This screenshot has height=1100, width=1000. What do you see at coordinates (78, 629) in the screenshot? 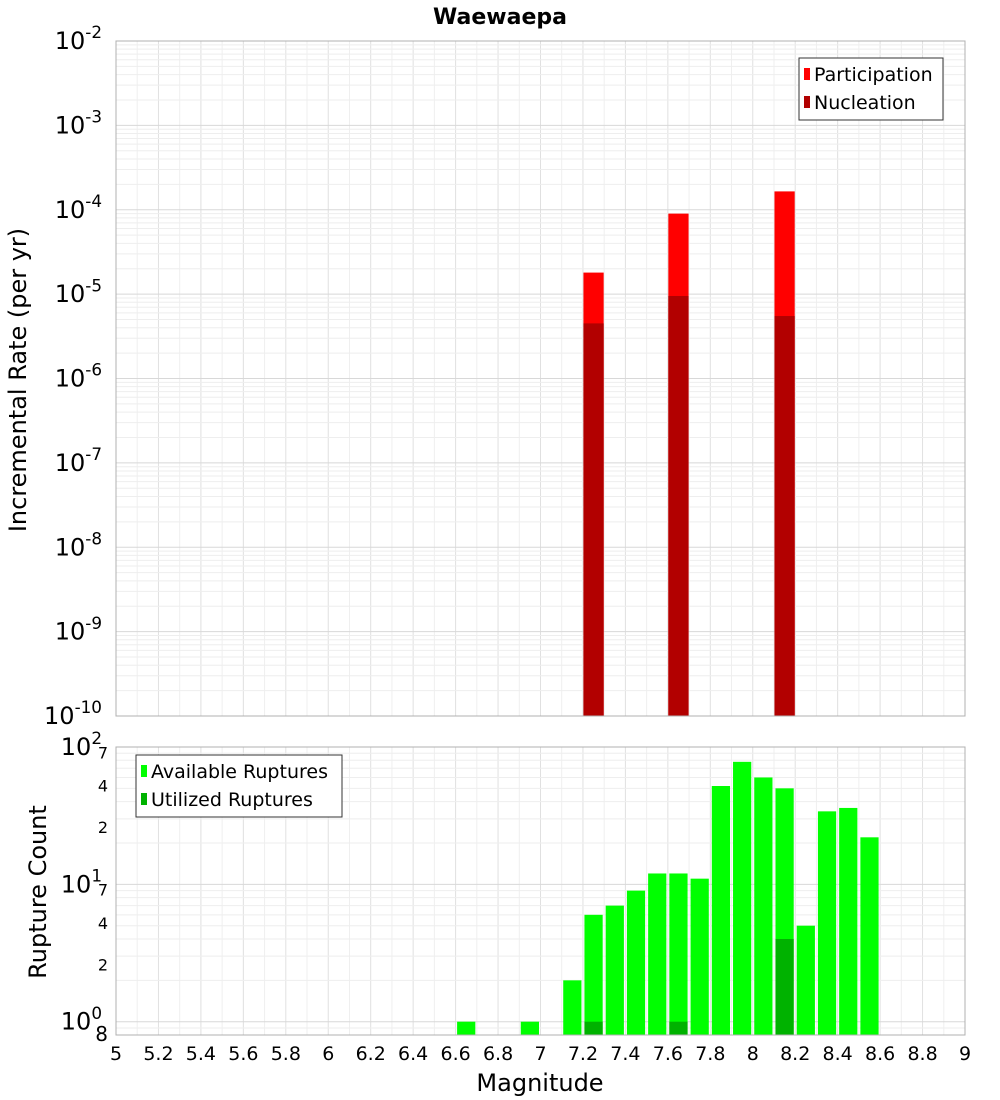
I see `y-tick-label: 10⁻⁹` at bounding box center [78, 629].